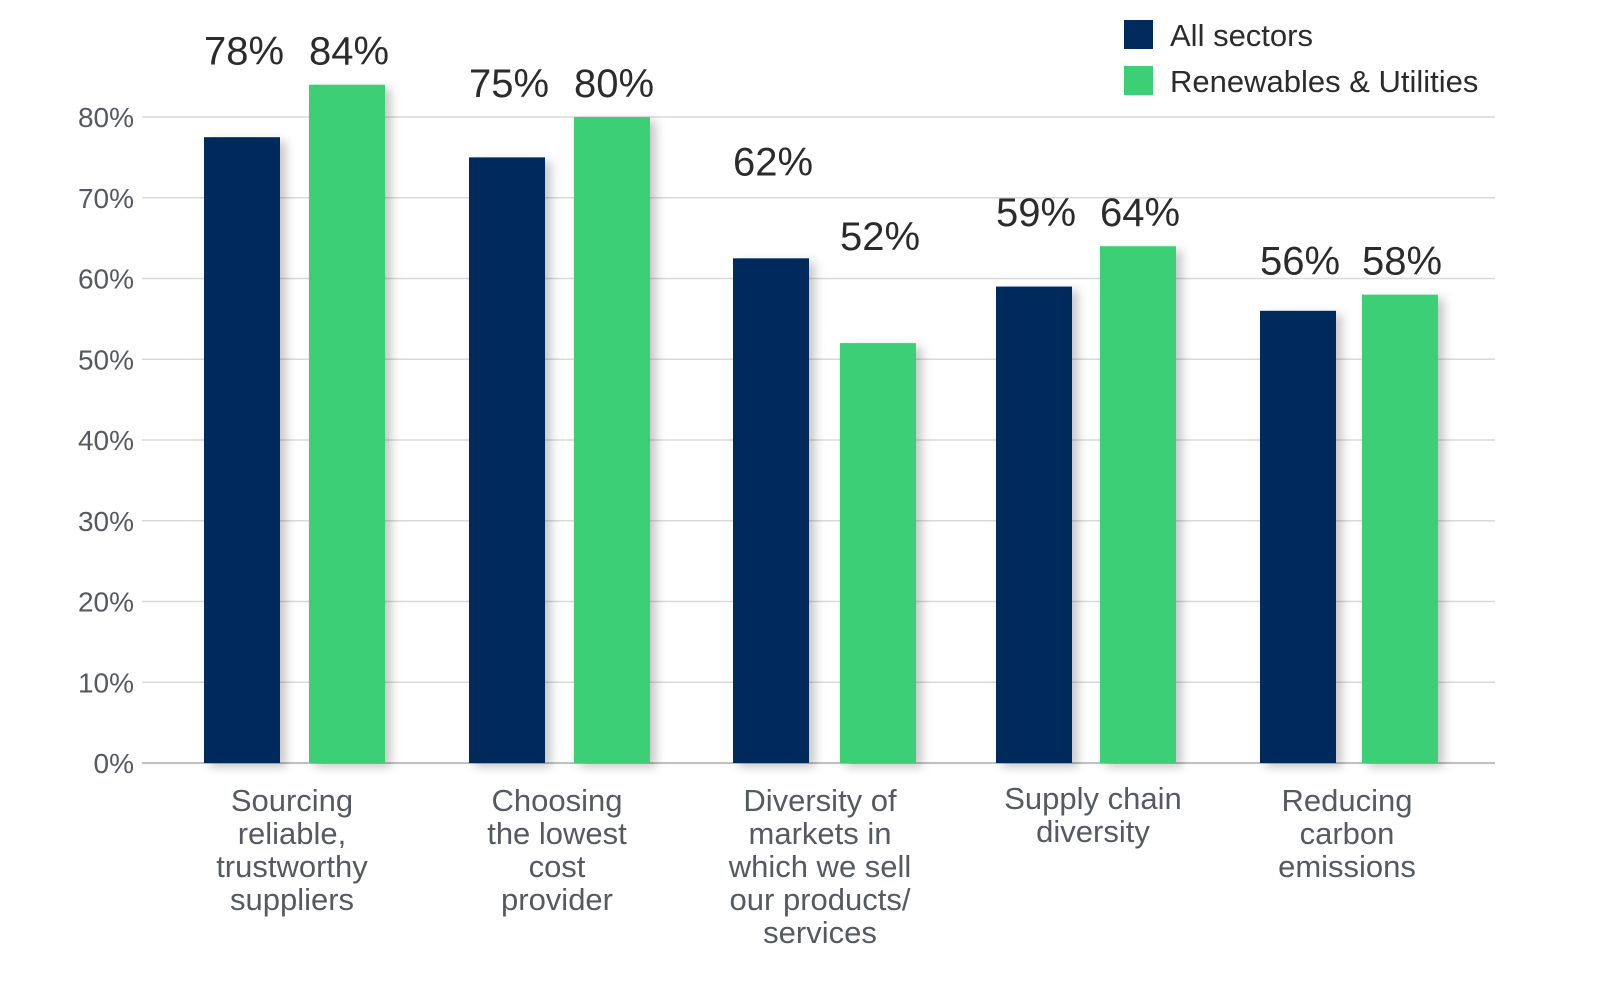 The image size is (1600, 986). What do you see at coordinates (1402, 262) in the screenshot?
I see `data-label-renewables-utilities: 58%` at bounding box center [1402, 262].